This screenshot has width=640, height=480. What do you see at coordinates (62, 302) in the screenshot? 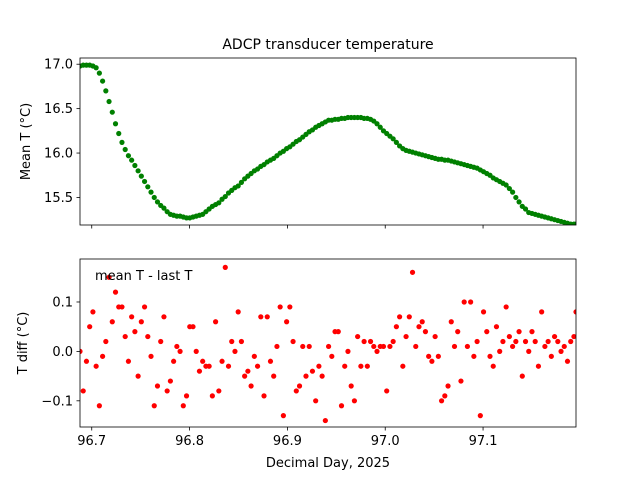
I see `bottom-ytick-label: 0.1` at bounding box center [62, 302].